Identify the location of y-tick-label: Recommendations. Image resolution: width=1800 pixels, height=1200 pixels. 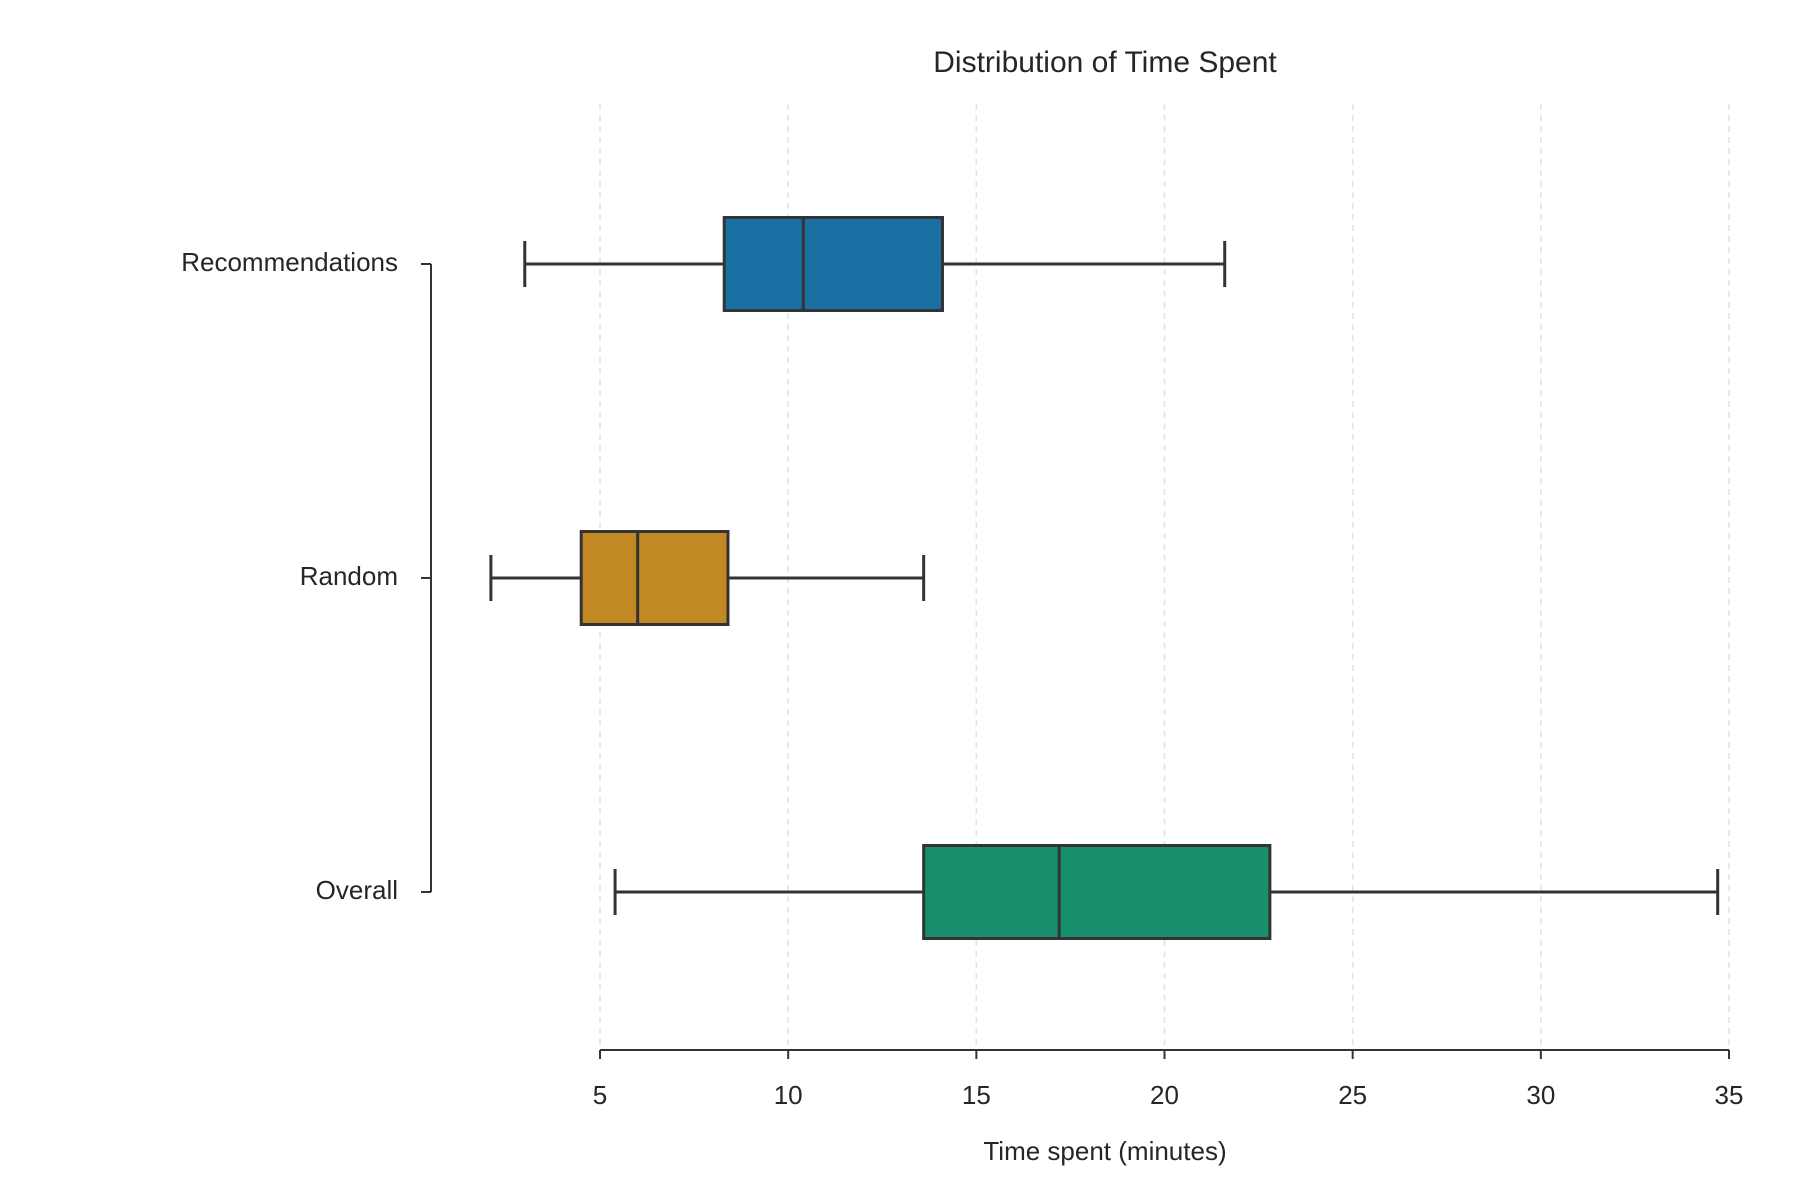
(289, 262).